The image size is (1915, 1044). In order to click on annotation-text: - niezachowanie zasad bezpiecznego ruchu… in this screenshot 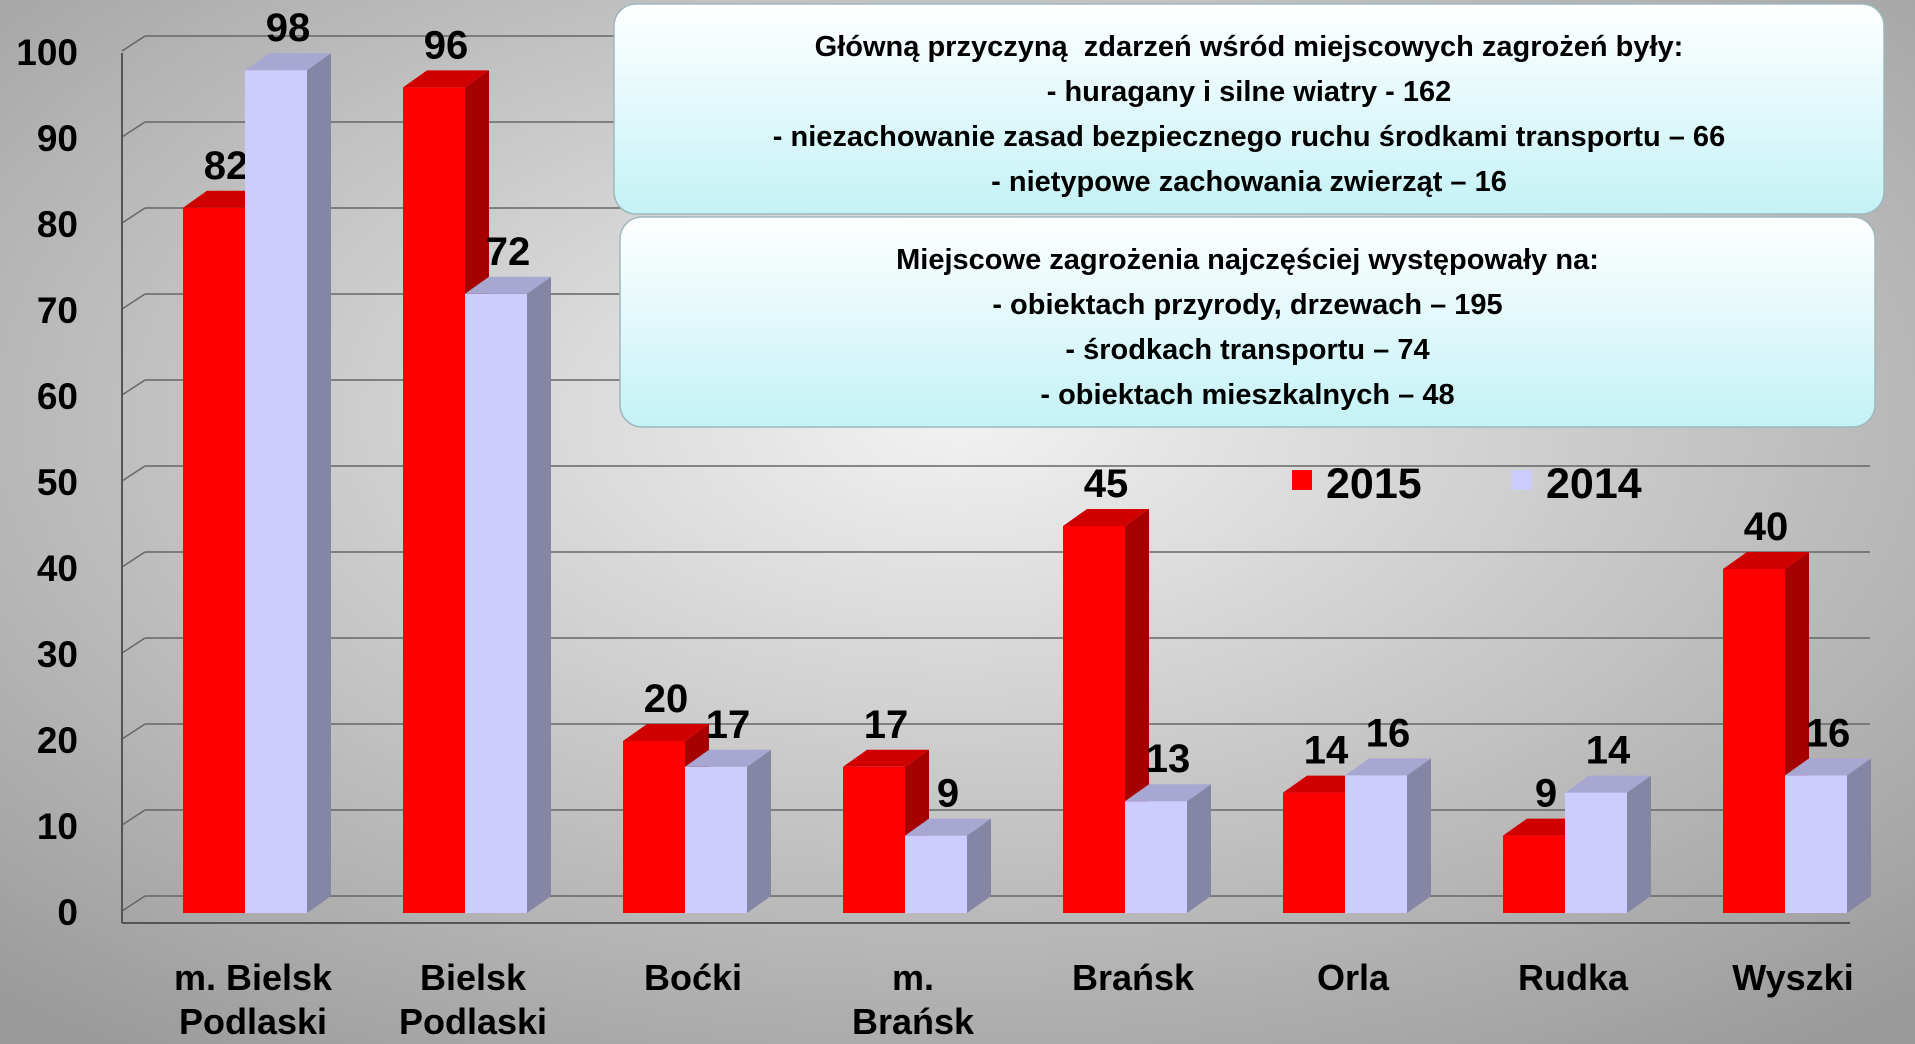, I will do `click(1249, 137)`.